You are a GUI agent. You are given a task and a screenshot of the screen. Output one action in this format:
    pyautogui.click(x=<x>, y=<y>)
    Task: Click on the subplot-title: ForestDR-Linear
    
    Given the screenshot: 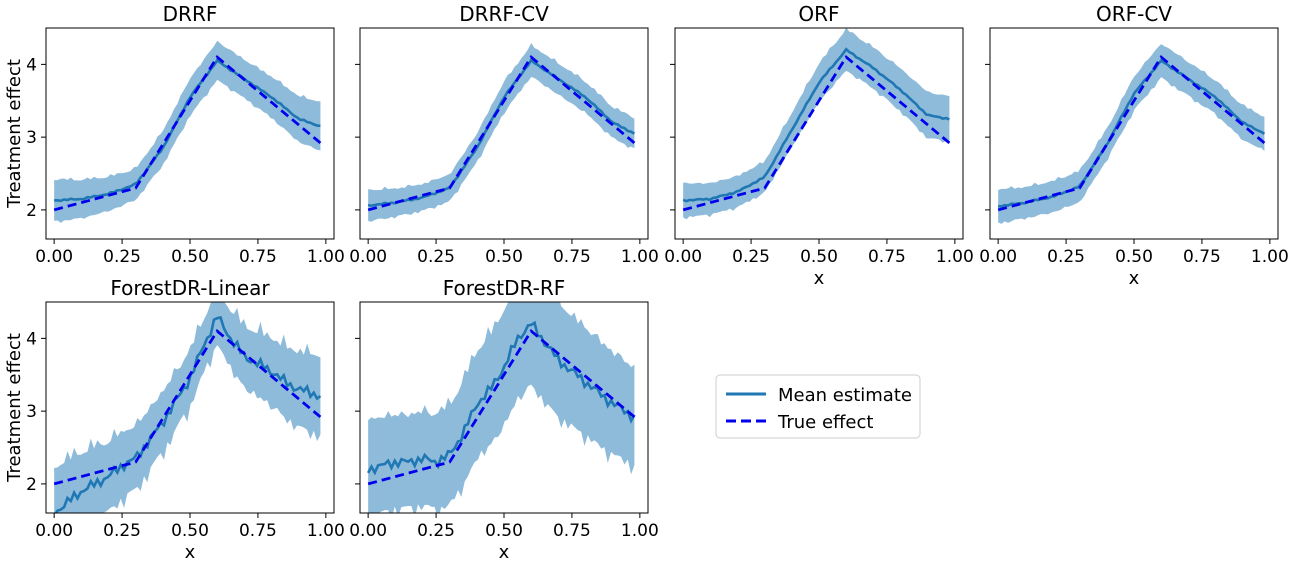 What is the action you would take?
    pyautogui.click(x=190, y=288)
    